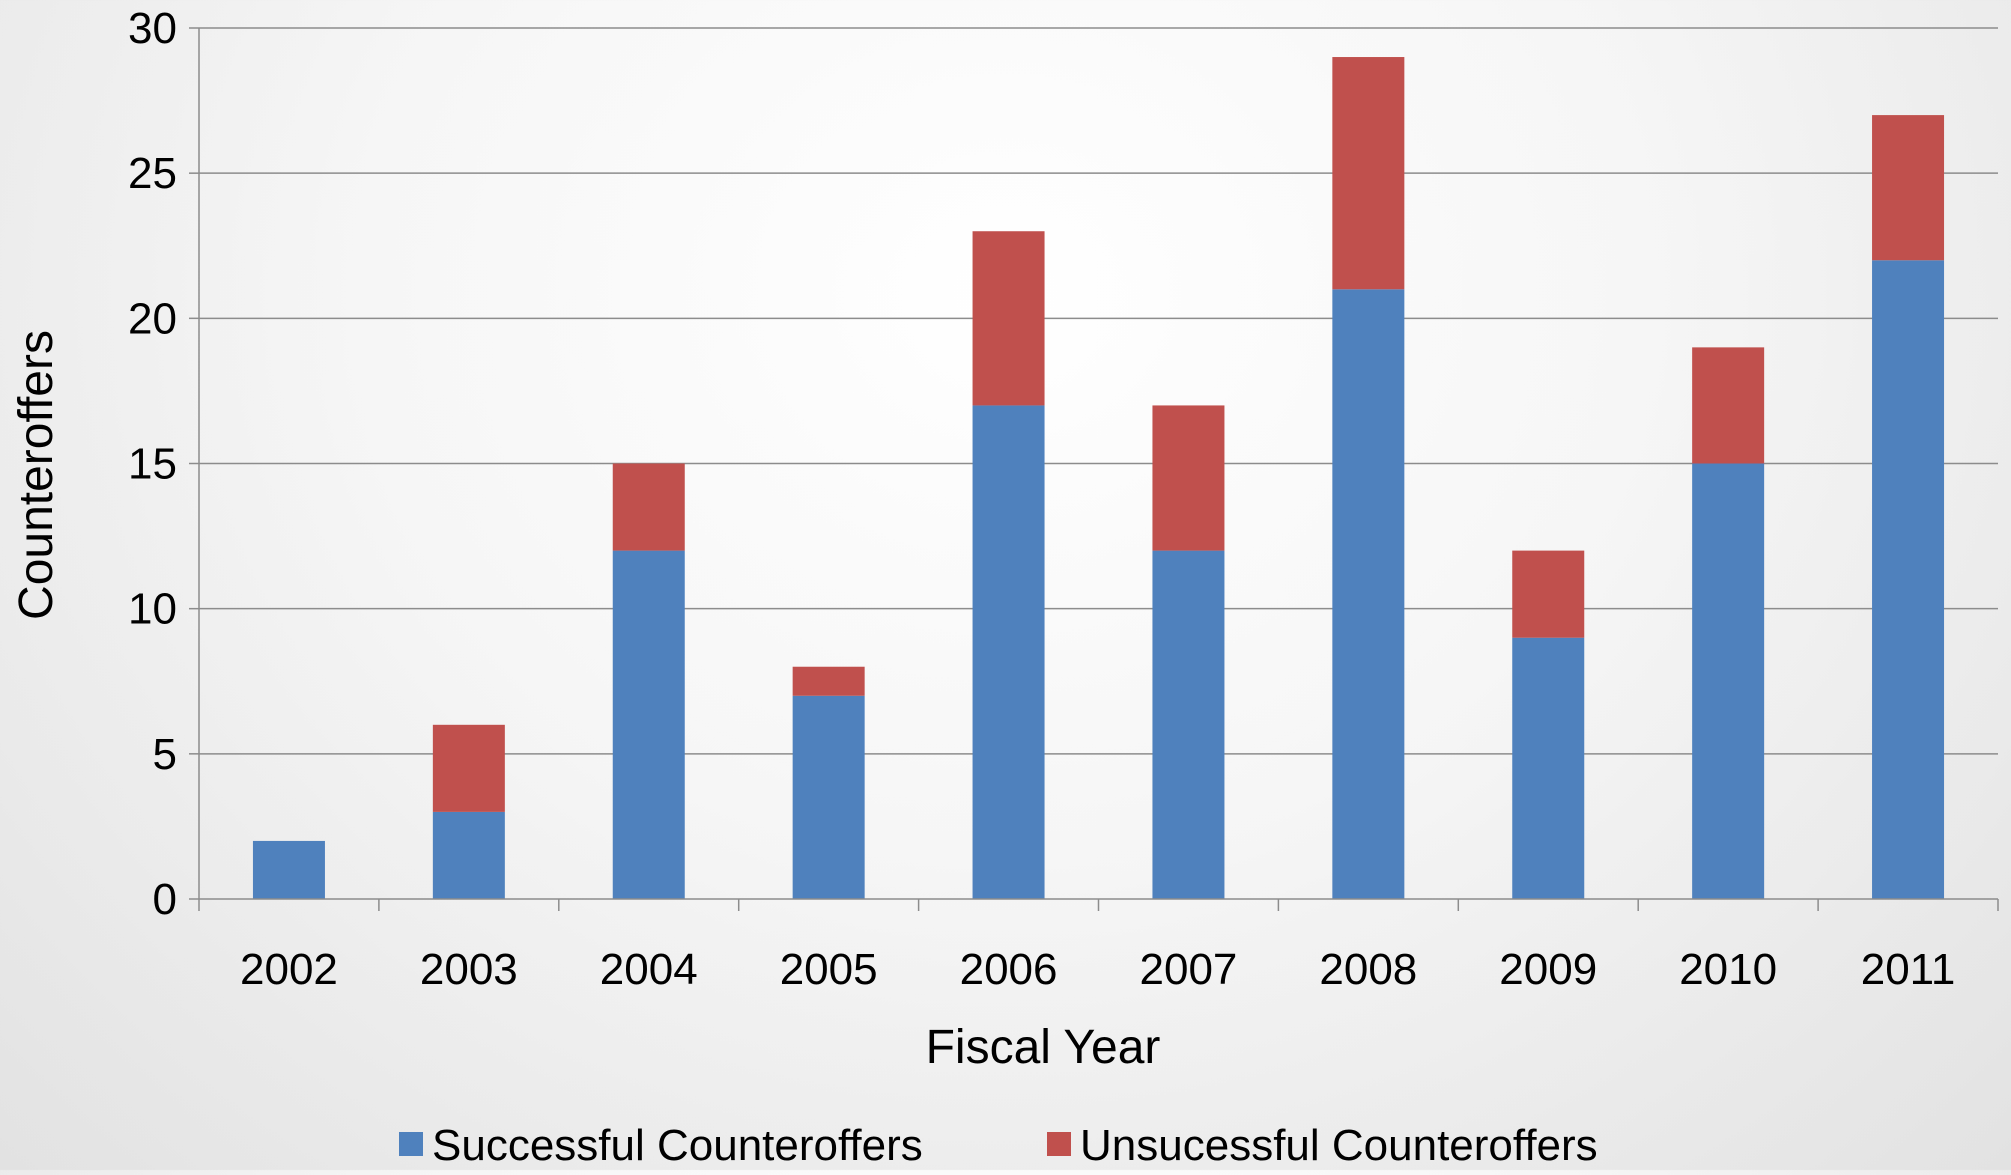 This screenshot has height=1175, width=2011. What do you see at coordinates (36, 475) in the screenshot?
I see `y-axis-title: Counteroffers` at bounding box center [36, 475].